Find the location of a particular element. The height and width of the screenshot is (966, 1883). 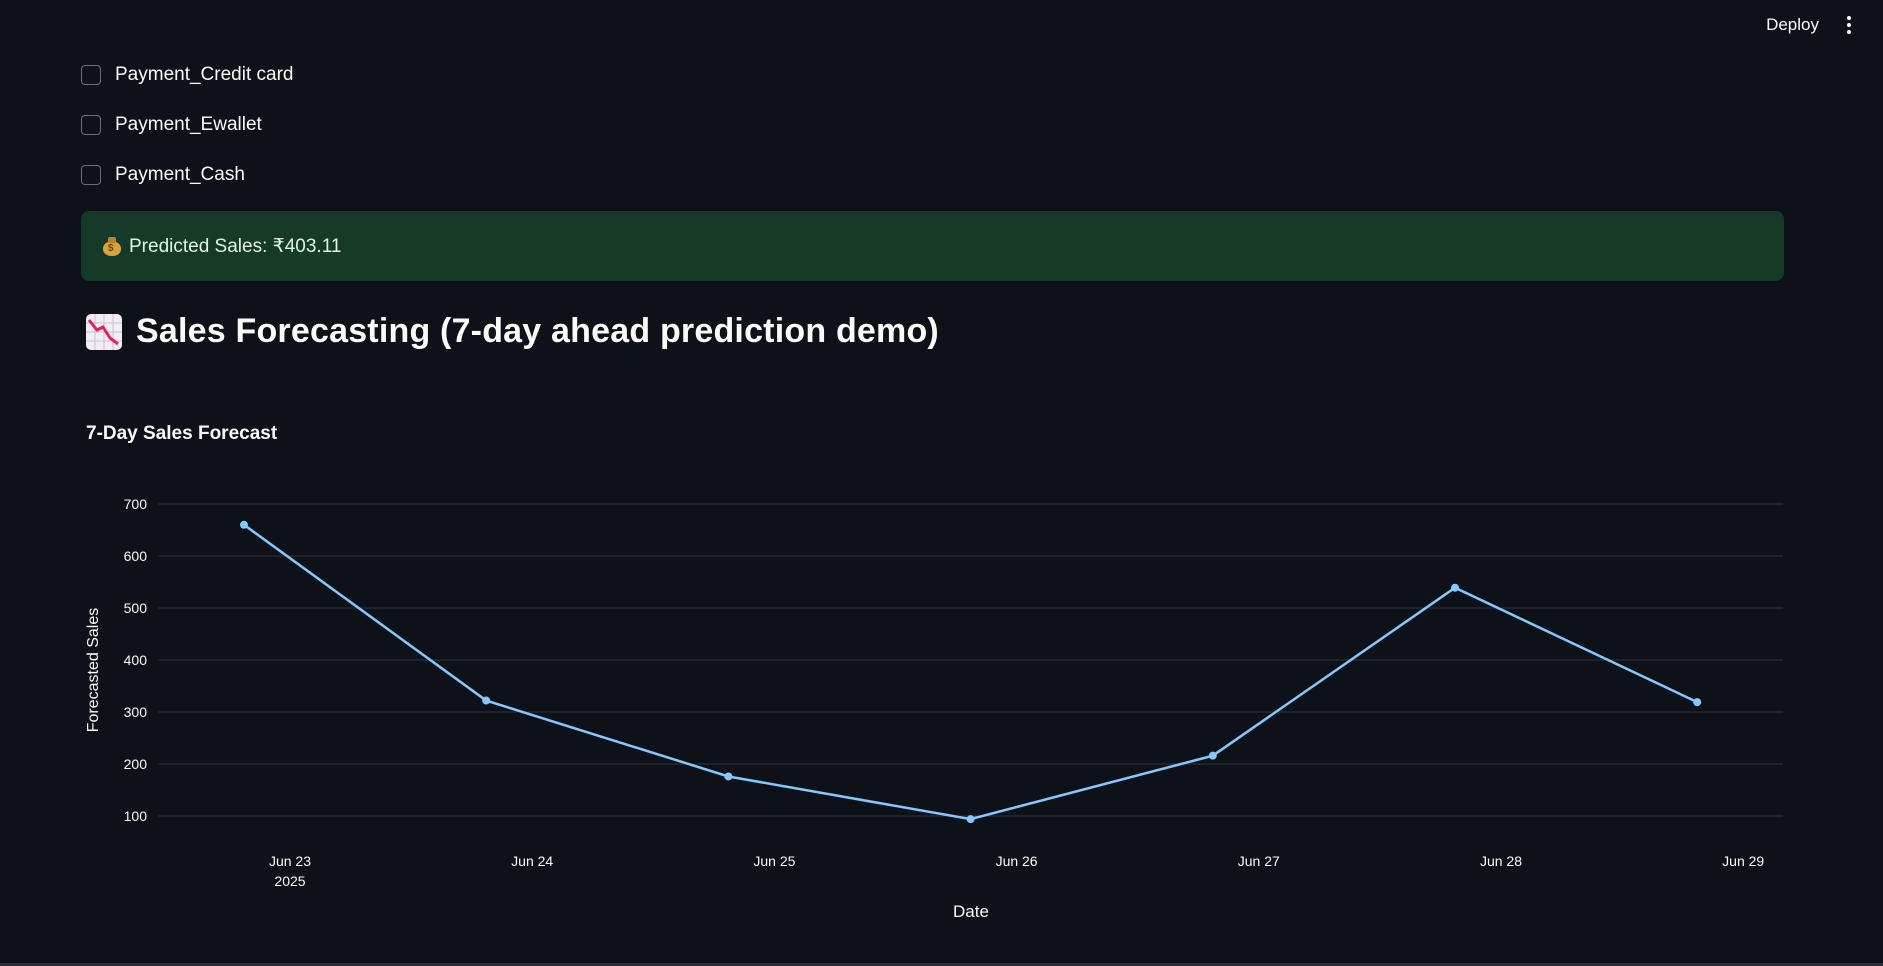

x-axis-label: Date is located at coordinates (971, 911).